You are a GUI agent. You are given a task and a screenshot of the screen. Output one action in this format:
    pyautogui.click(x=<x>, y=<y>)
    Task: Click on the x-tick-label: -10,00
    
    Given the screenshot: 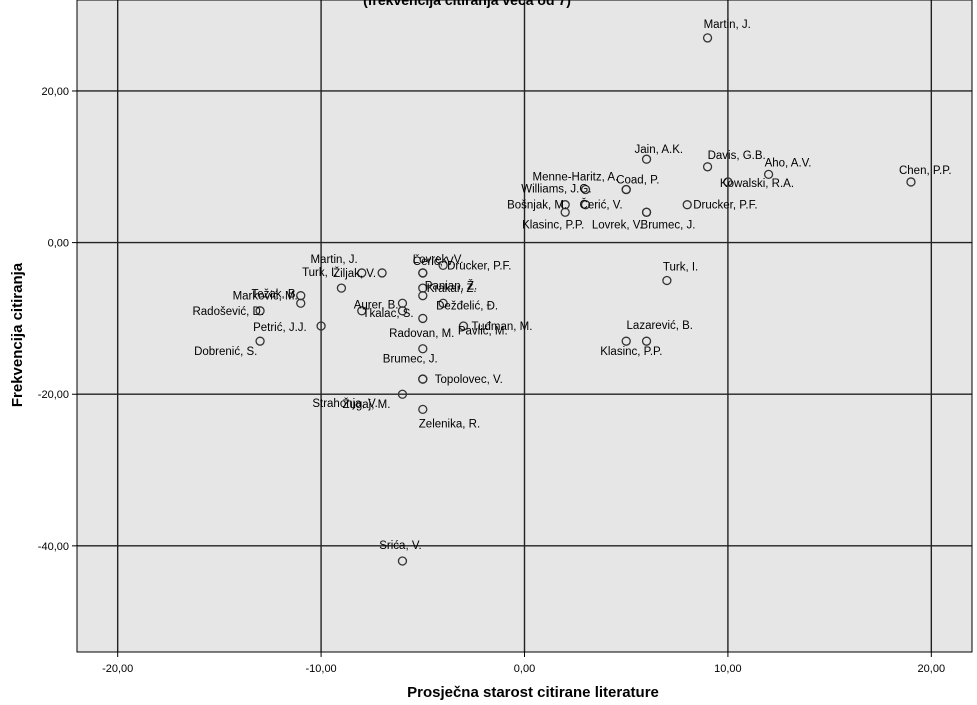 What is the action you would take?
    pyautogui.click(x=320, y=669)
    